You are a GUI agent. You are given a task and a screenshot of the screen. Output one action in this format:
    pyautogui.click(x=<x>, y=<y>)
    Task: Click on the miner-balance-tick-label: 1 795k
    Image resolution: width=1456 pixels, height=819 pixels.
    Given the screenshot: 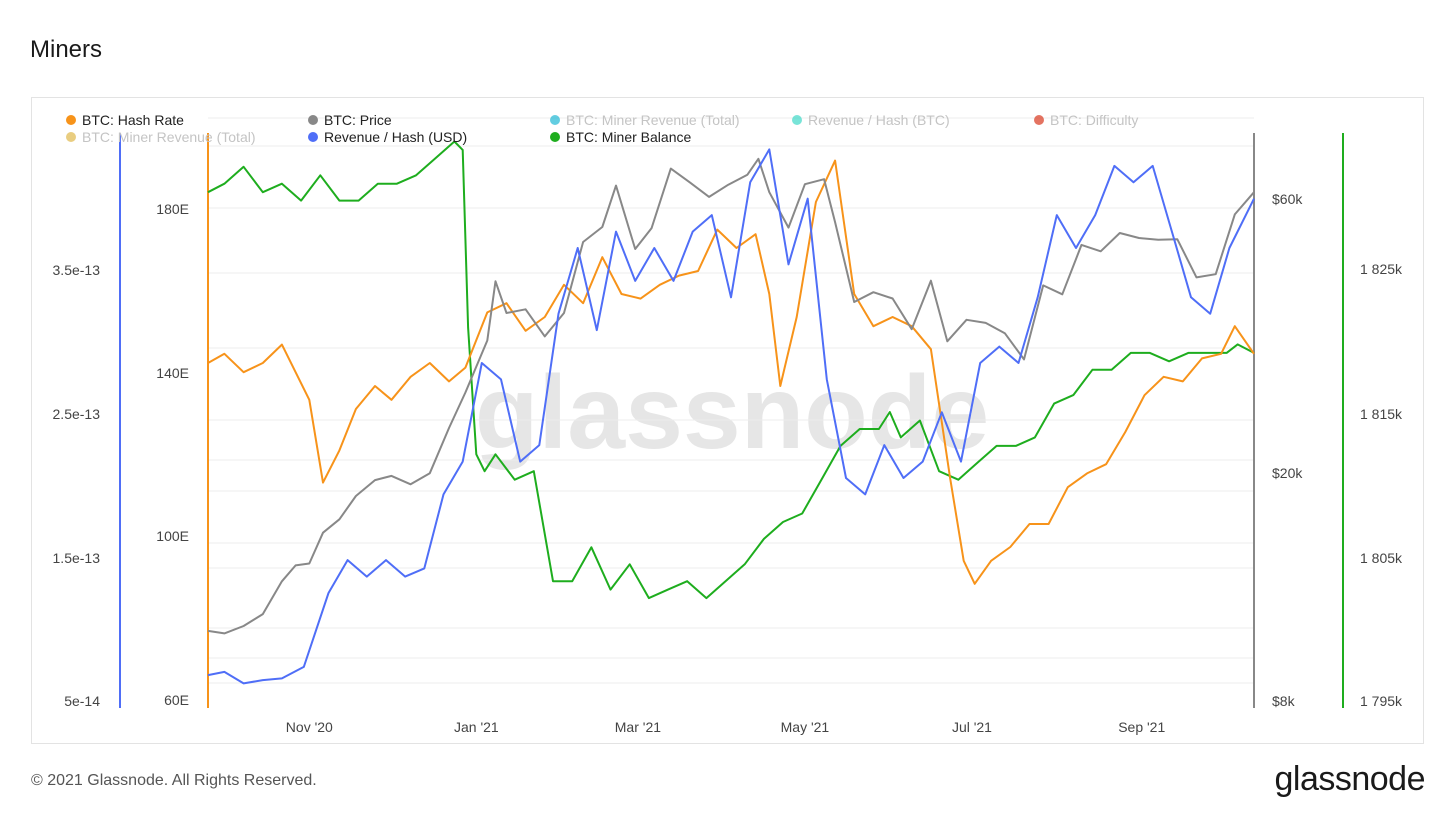 What is the action you would take?
    pyautogui.click(x=1381, y=701)
    